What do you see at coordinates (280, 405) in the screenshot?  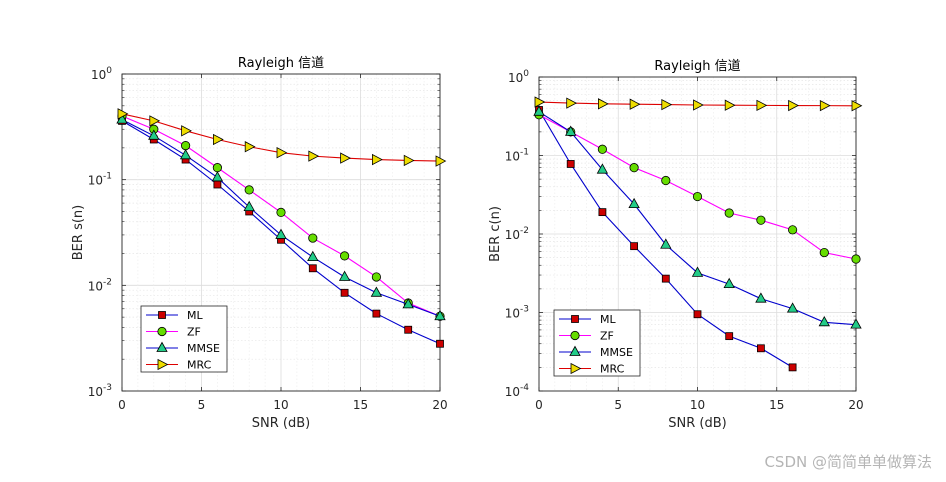 I see `x-tick-label: 10` at bounding box center [280, 405].